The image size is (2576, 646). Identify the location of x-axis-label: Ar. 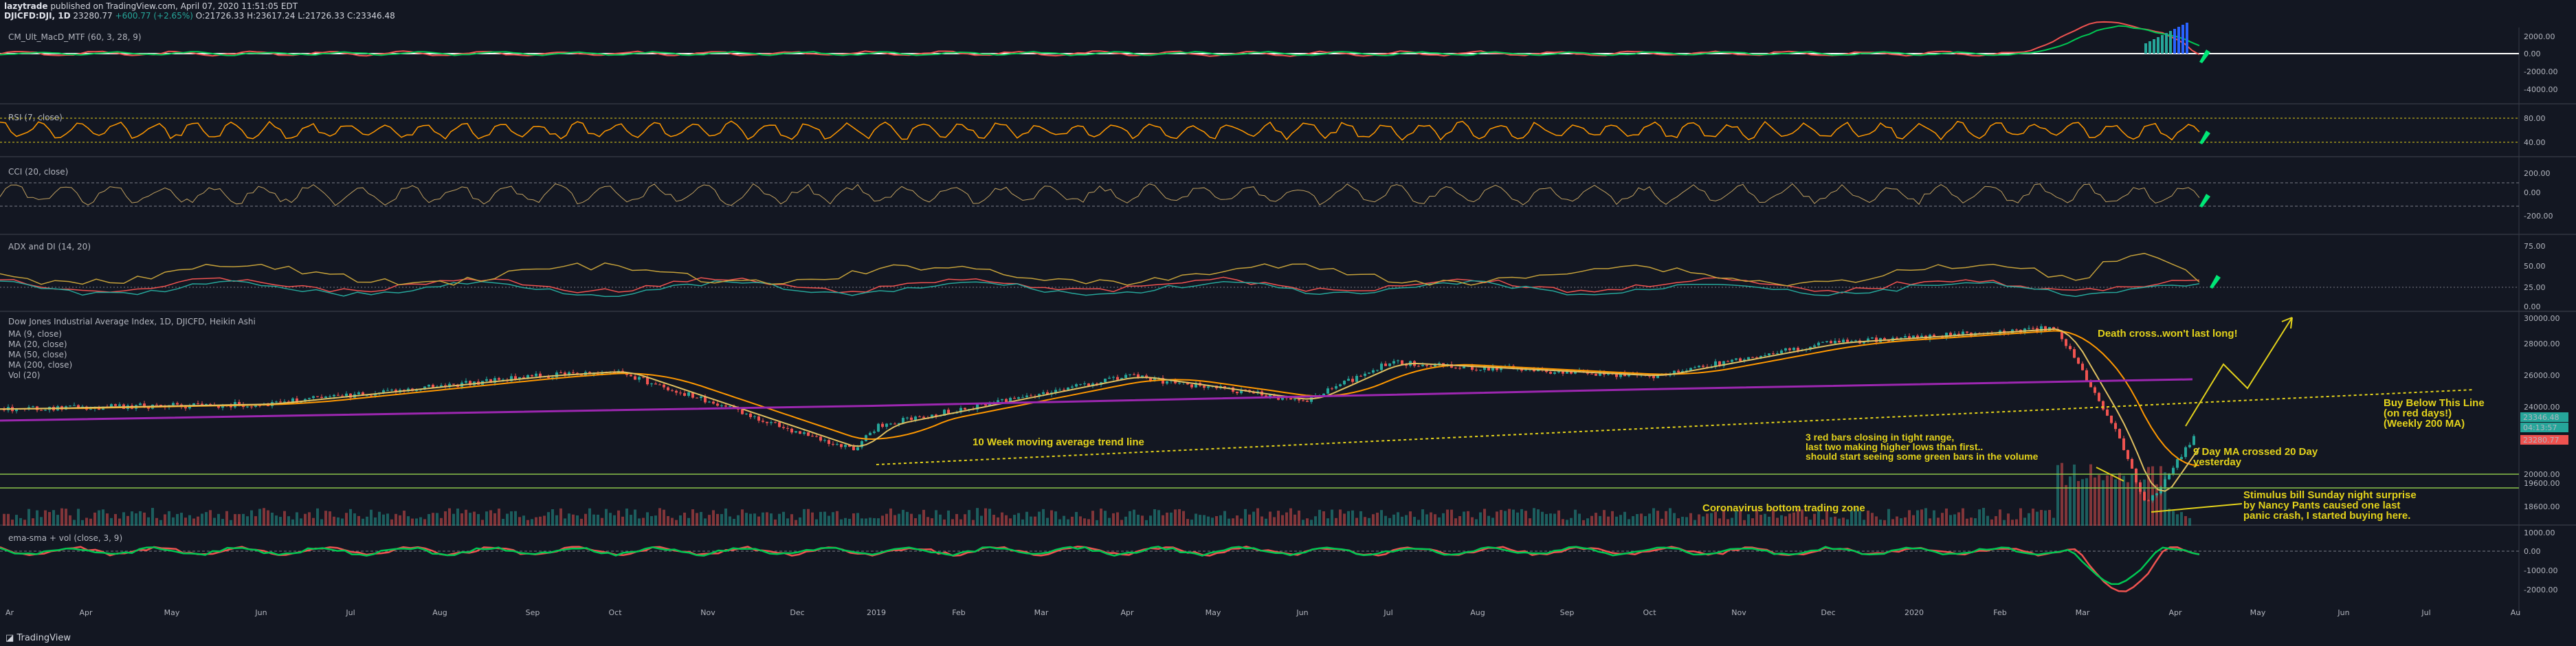
(9, 612).